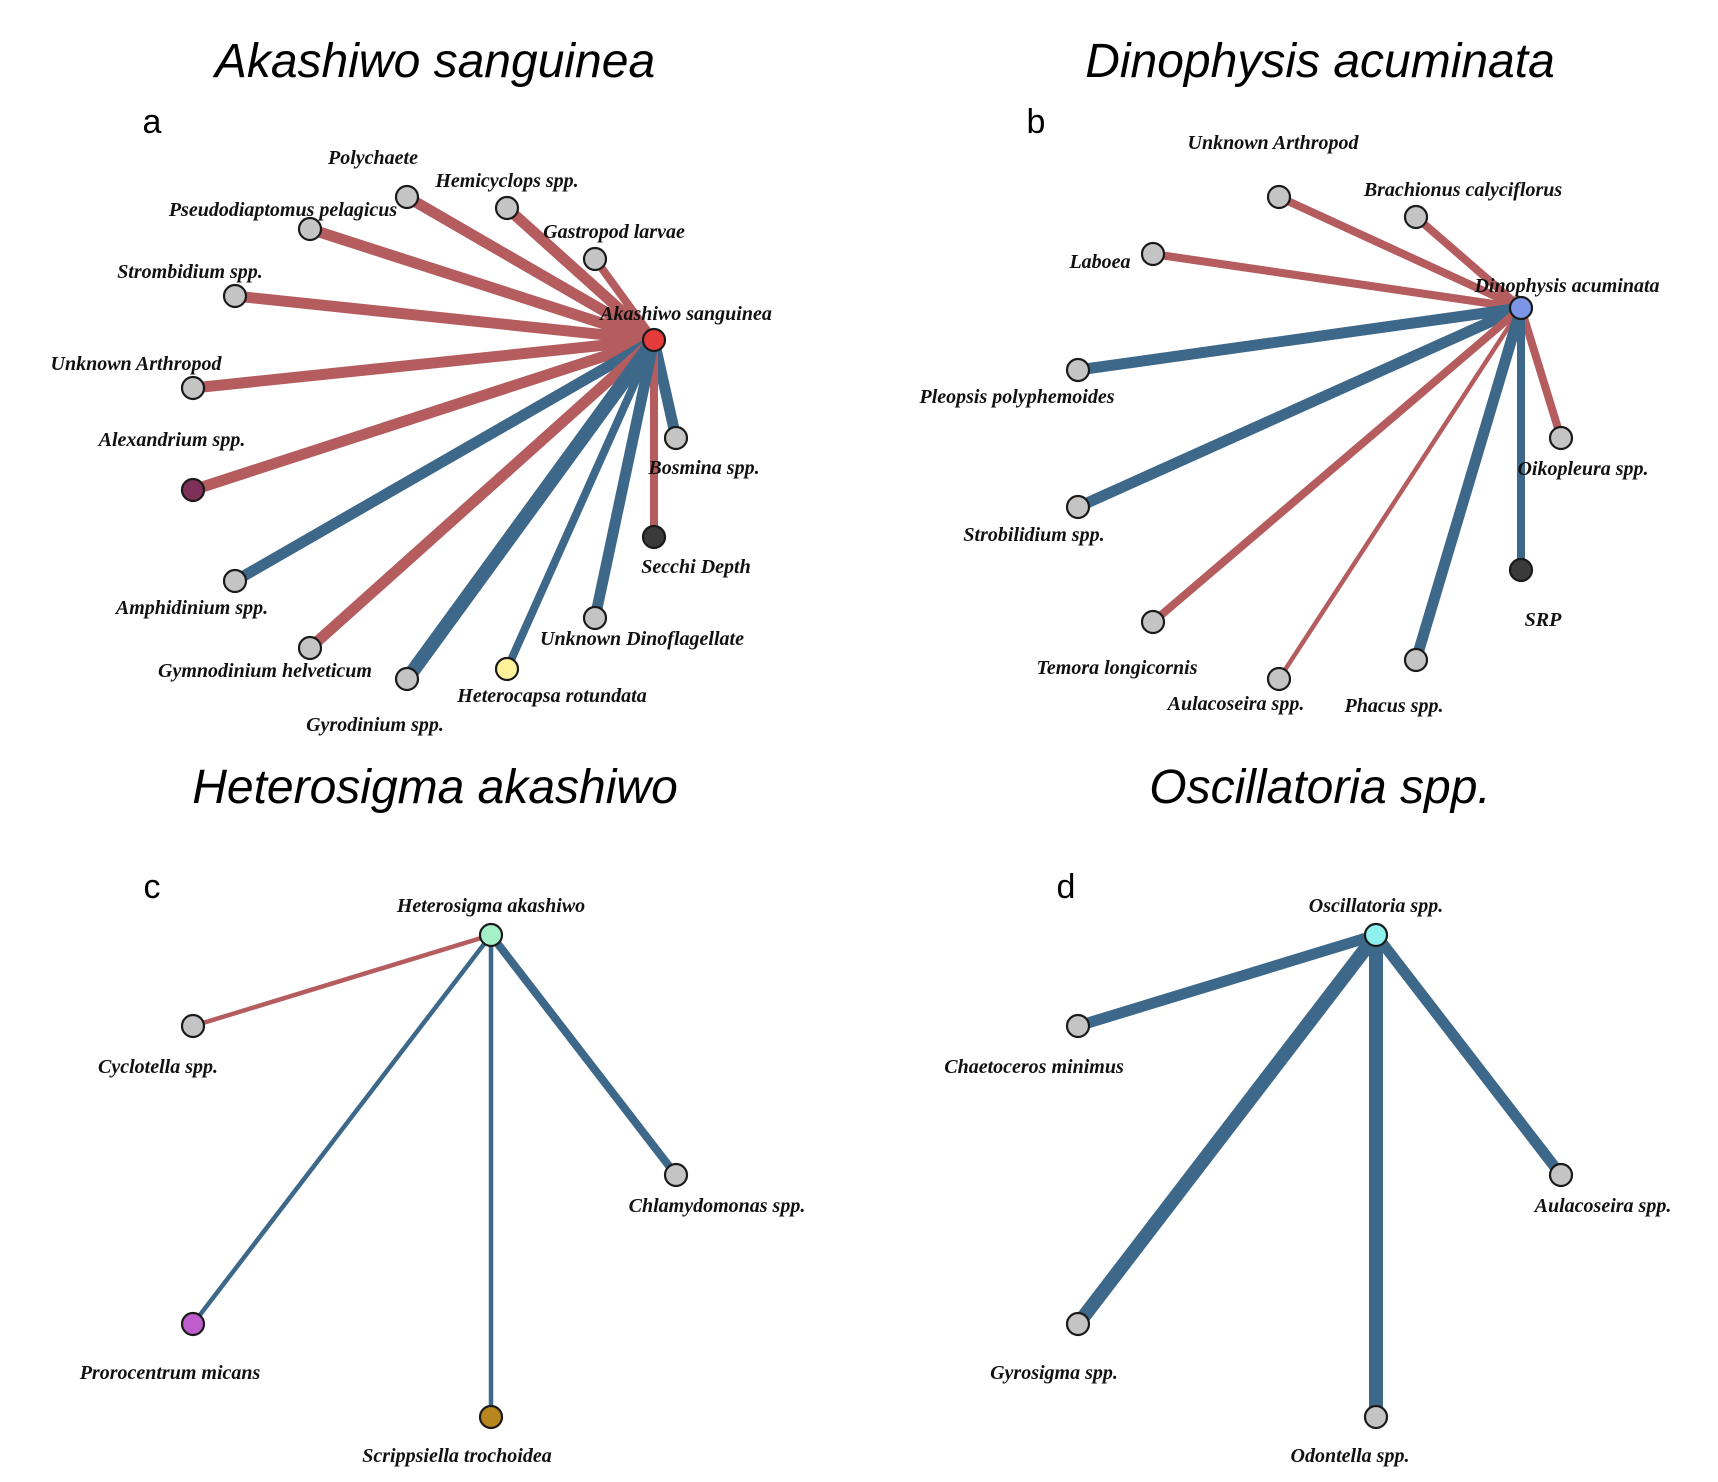 The width and height of the screenshot is (1718, 1482). What do you see at coordinates (1394, 706) in the screenshot?
I see `node-label-phacus-spp: Phacus spp.` at bounding box center [1394, 706].